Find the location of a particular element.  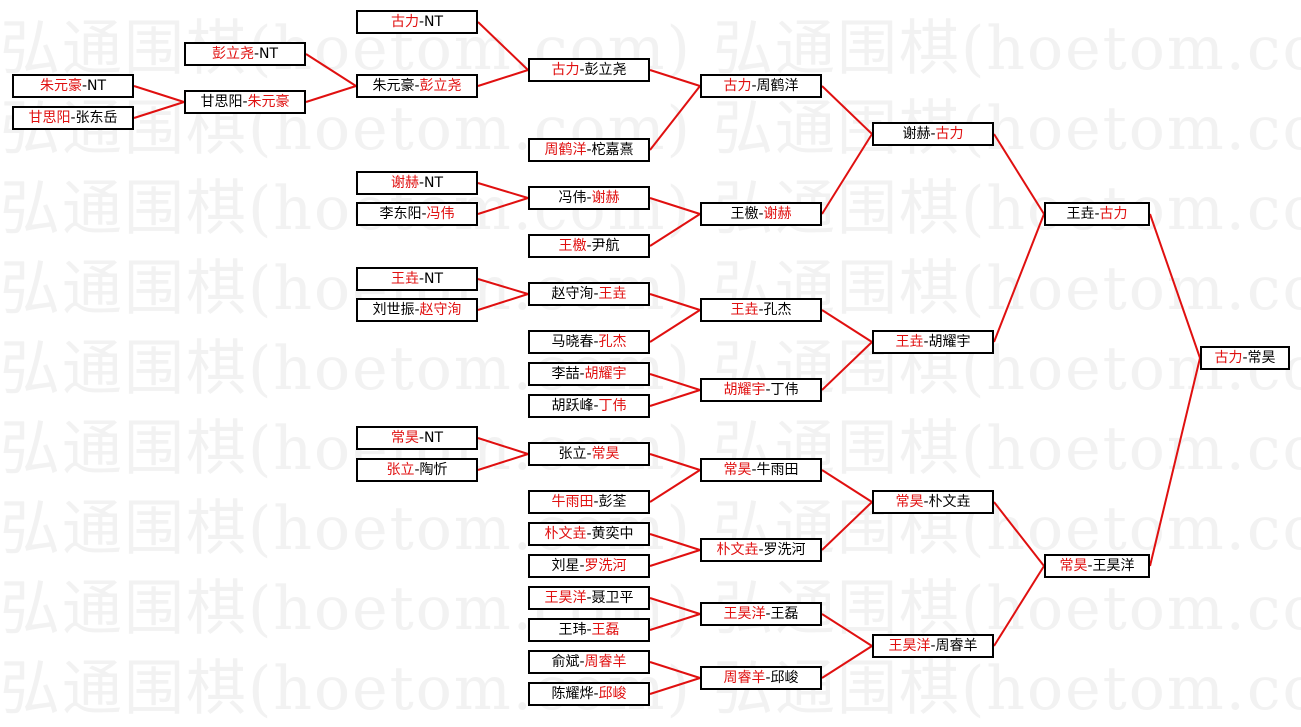

player-name: 孔杰 is located at coordinates (777, 310).